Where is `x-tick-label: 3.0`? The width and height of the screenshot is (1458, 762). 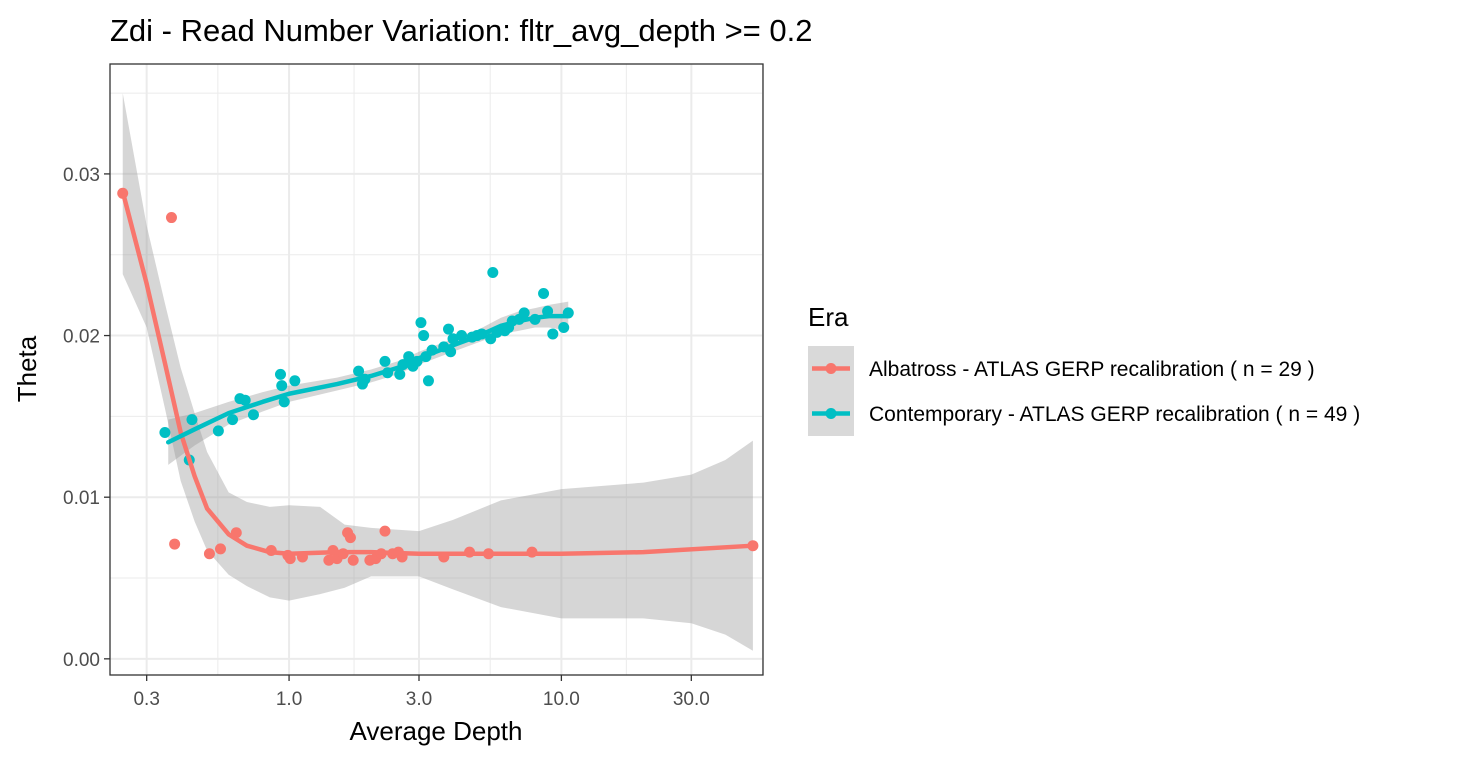 x-tick-label: 3.0 is located at coordinates (419, 699).